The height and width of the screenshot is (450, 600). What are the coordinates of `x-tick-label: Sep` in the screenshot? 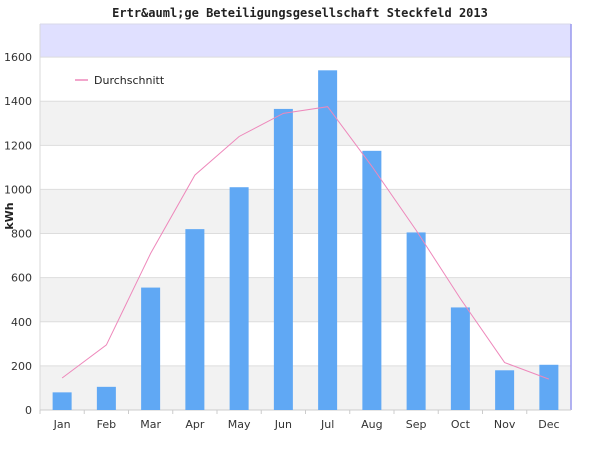 It's located at (416, 424).